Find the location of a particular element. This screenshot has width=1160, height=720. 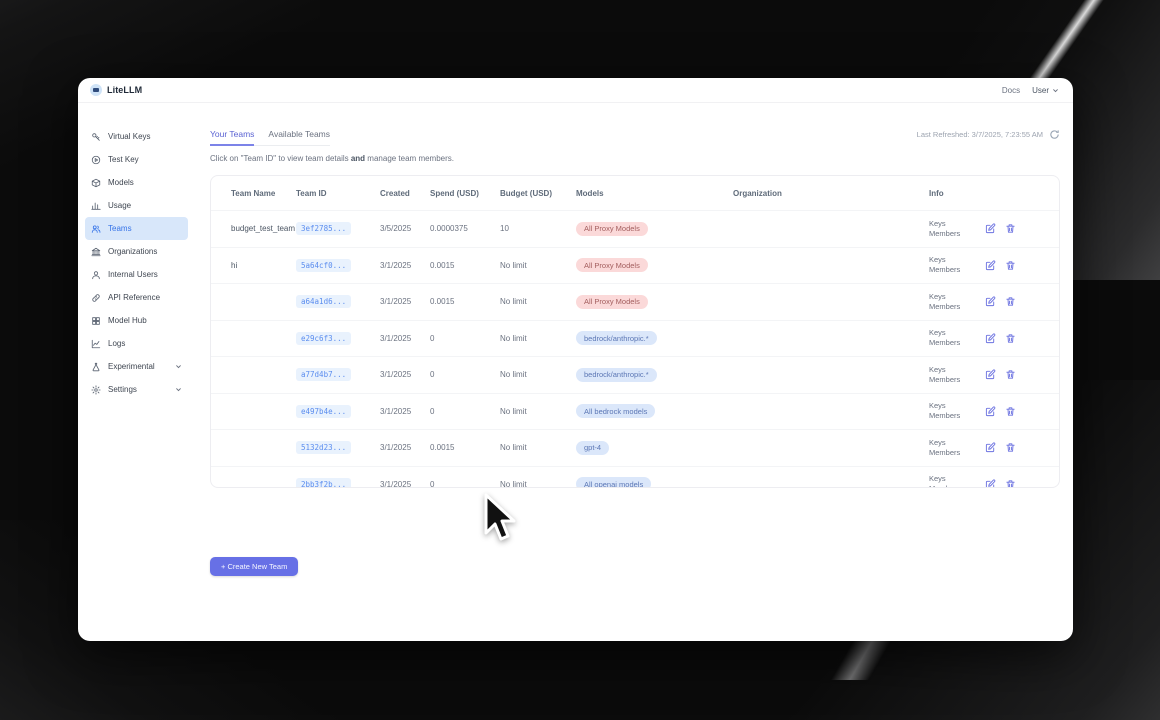

app-header: LiteLLM Docs User is located at coordinates (575, 90).